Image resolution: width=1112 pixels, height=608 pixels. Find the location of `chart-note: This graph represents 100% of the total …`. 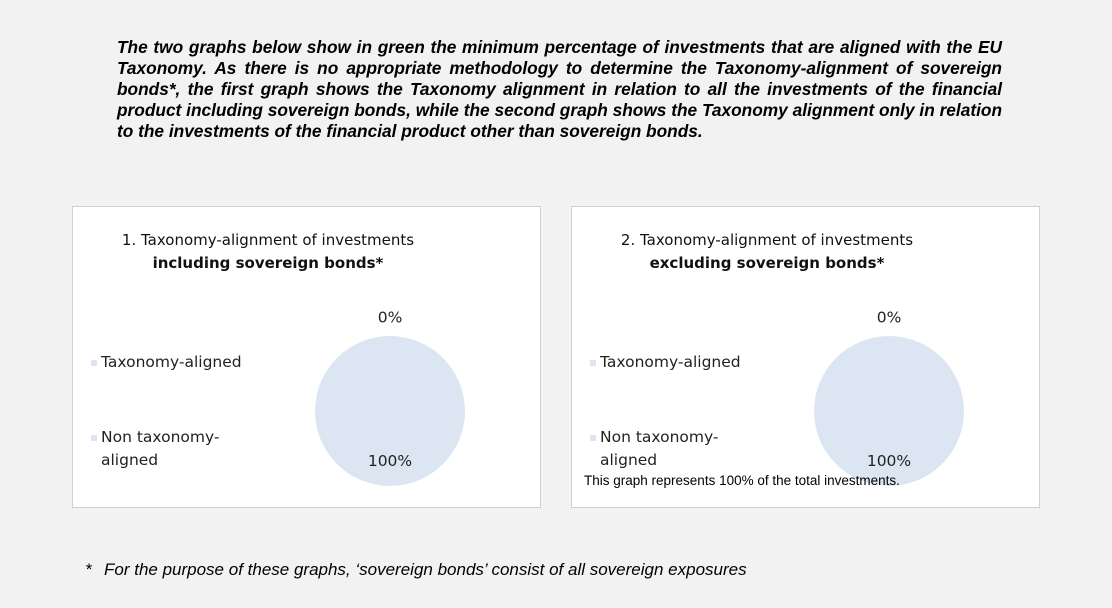

chart-note: This graph represents 100% of the total … is located at coordinates (742, 480).